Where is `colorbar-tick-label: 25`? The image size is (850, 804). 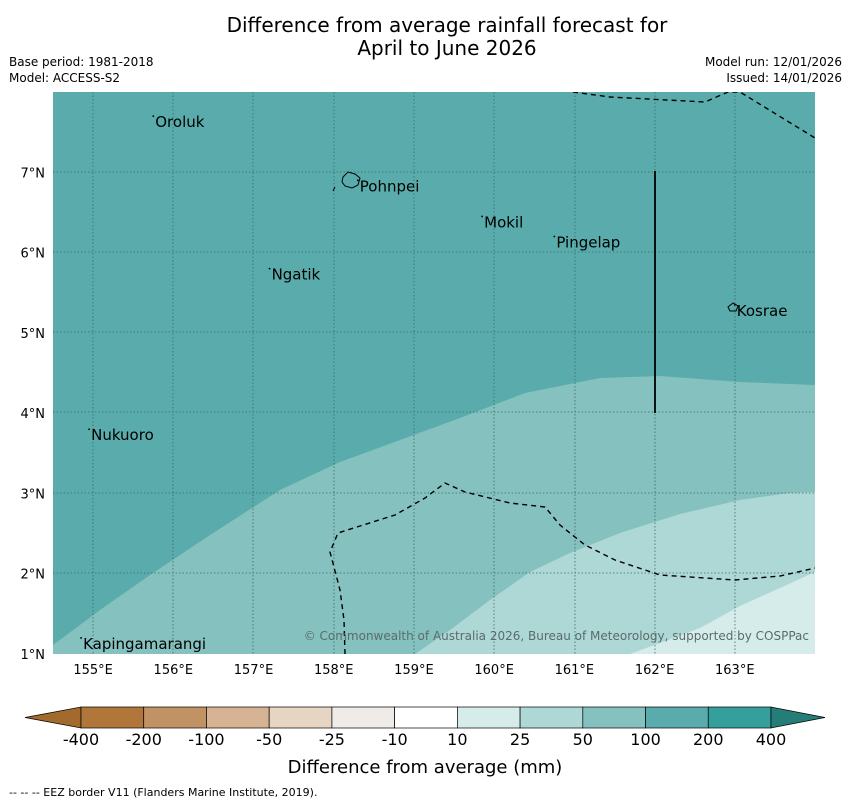
colorbar-tick-label: 25 is located at coordinates (520, 739).